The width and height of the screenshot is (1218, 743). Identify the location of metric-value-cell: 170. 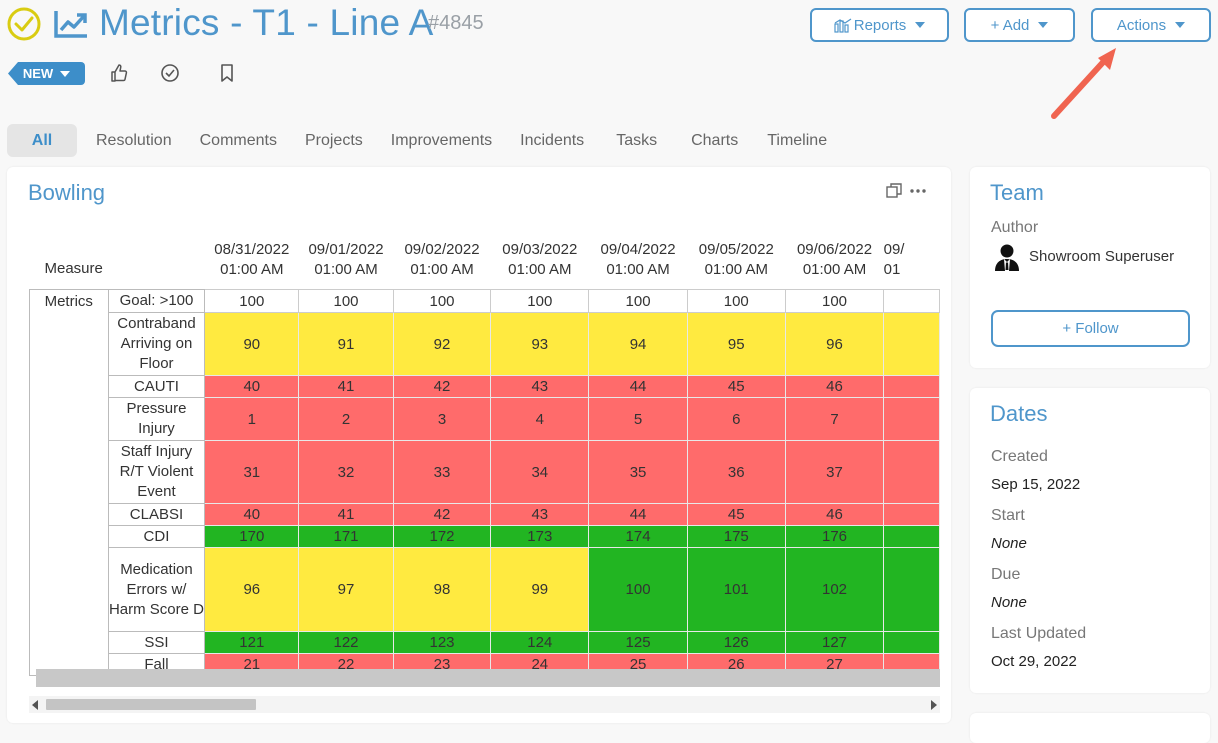
(252, 536).